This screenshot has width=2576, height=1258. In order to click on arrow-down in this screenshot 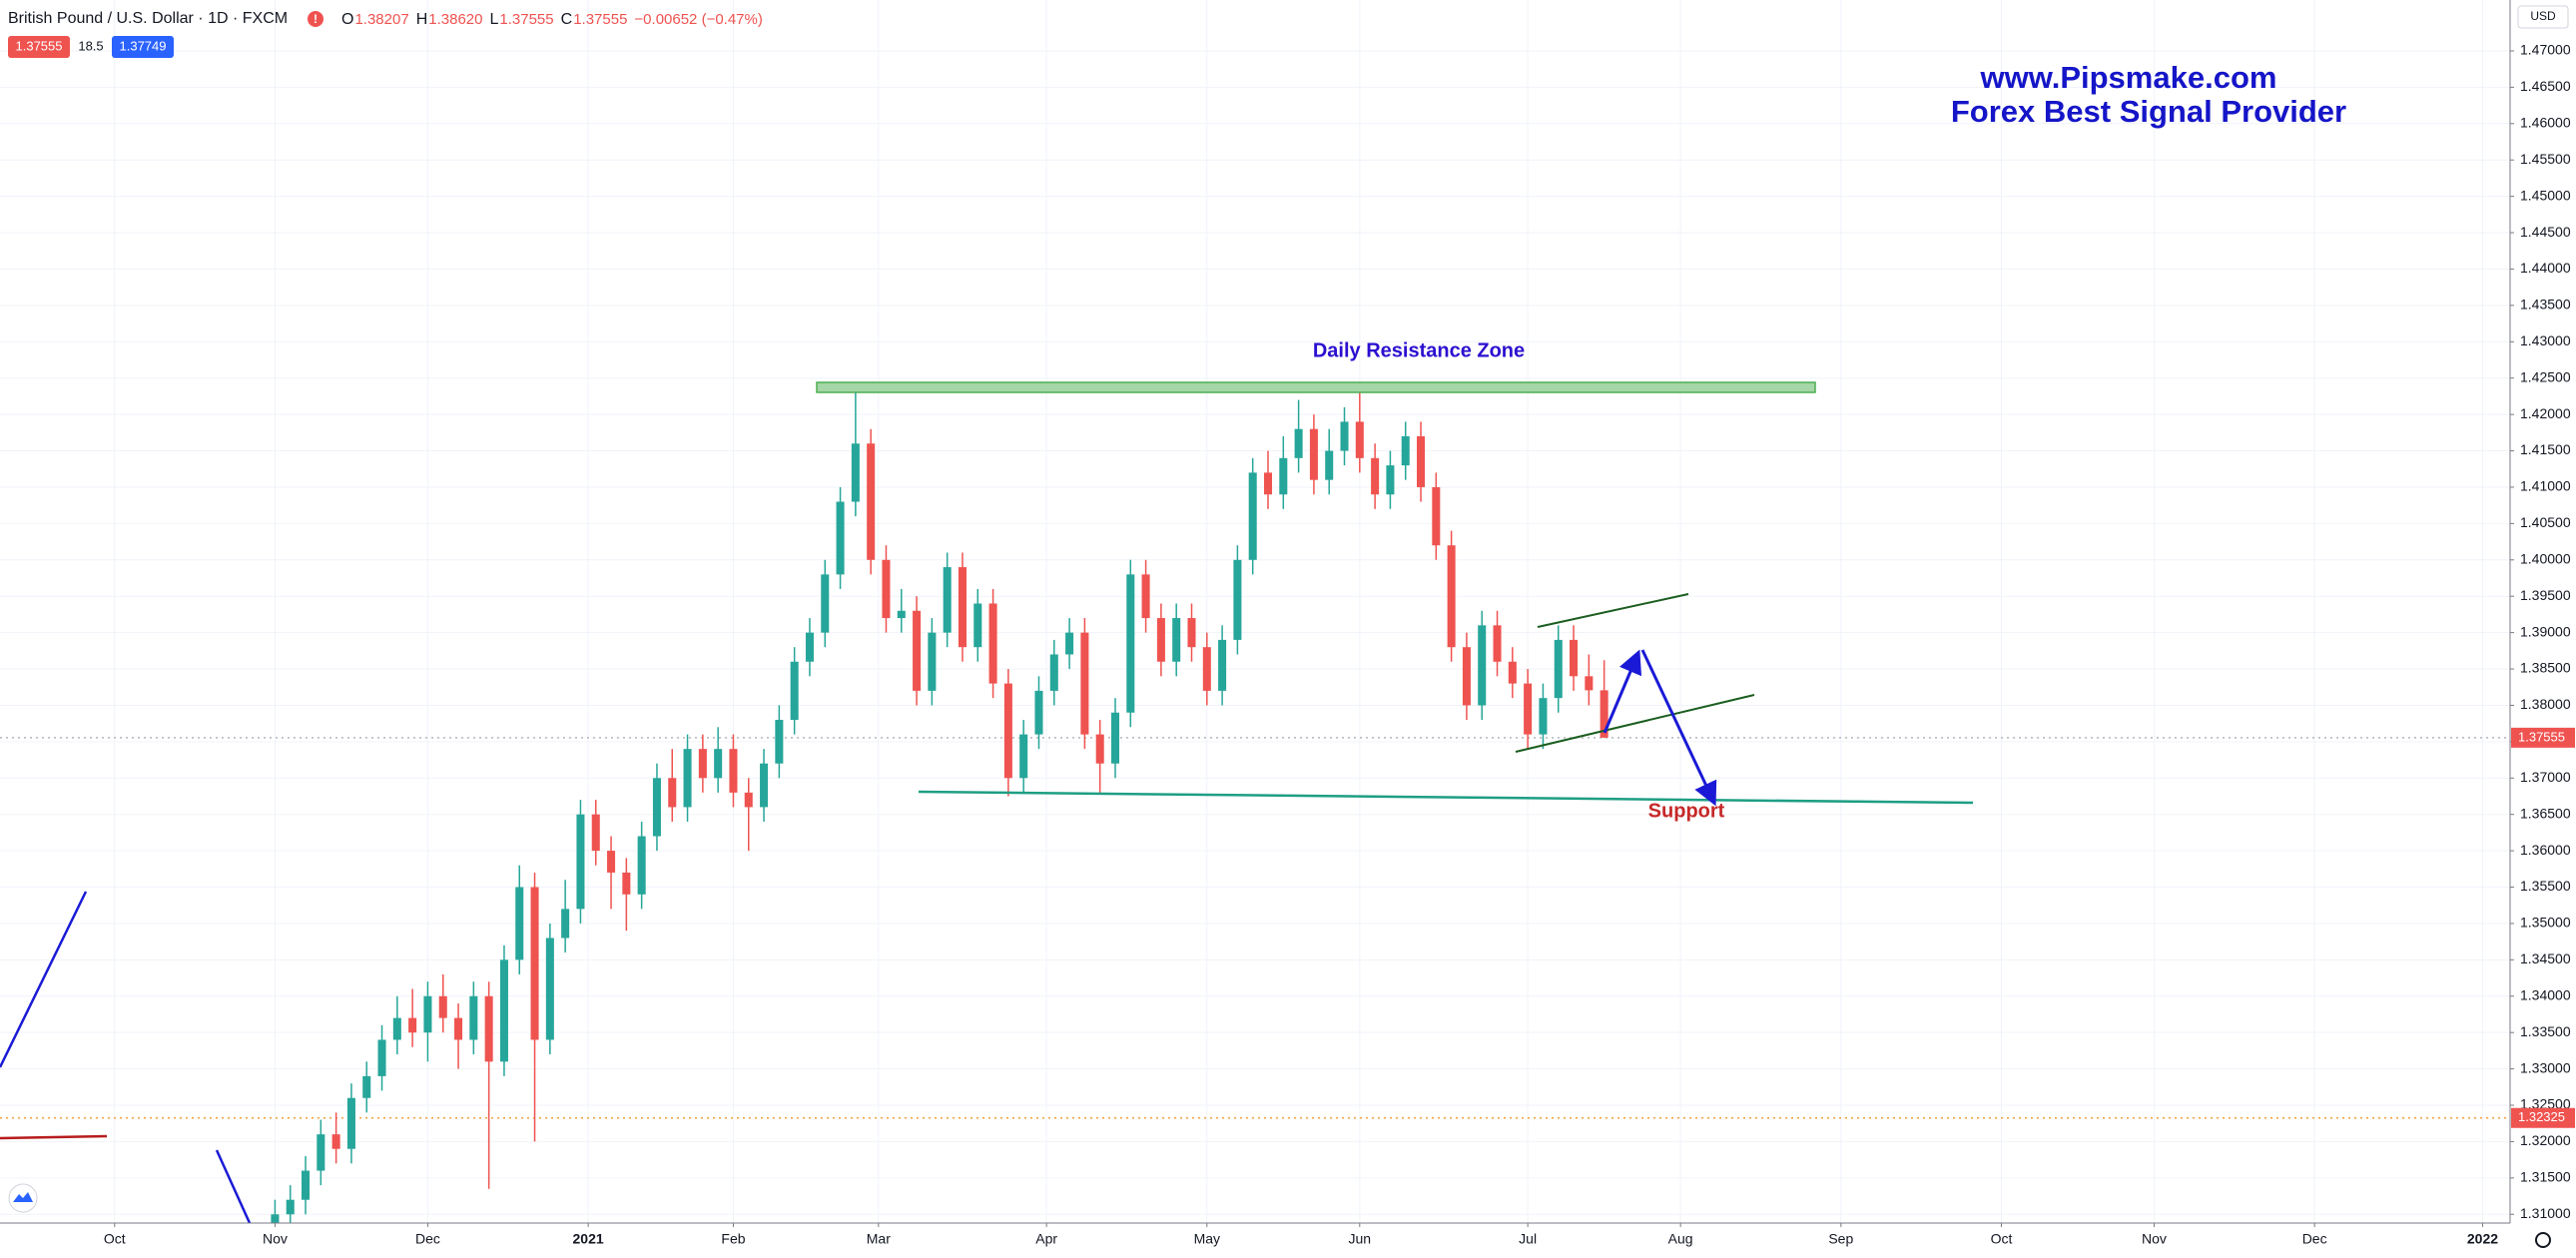, I will do `click(1678, 728)`.